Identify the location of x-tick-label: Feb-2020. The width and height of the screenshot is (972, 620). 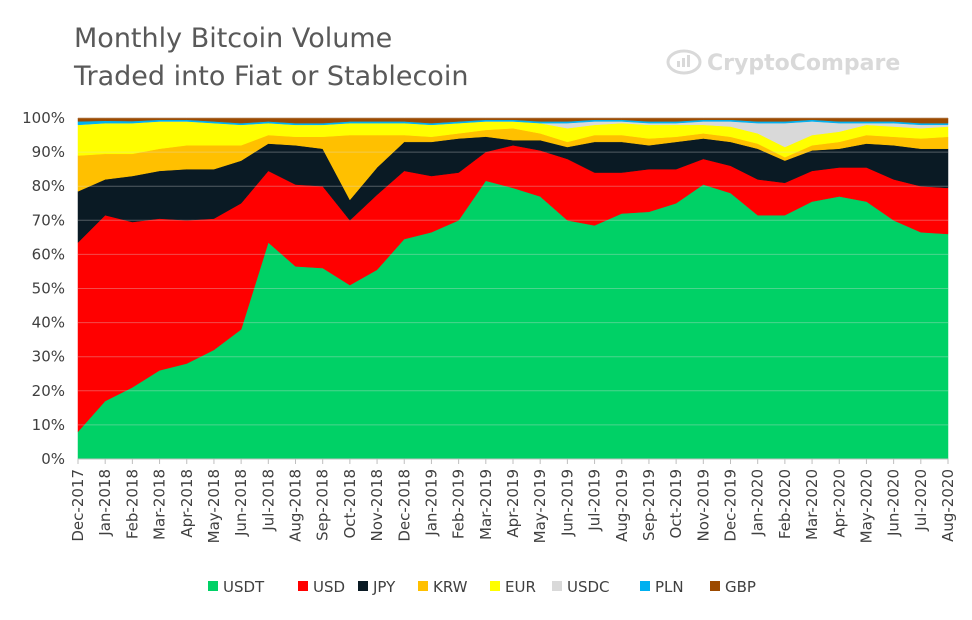
(785, 504).